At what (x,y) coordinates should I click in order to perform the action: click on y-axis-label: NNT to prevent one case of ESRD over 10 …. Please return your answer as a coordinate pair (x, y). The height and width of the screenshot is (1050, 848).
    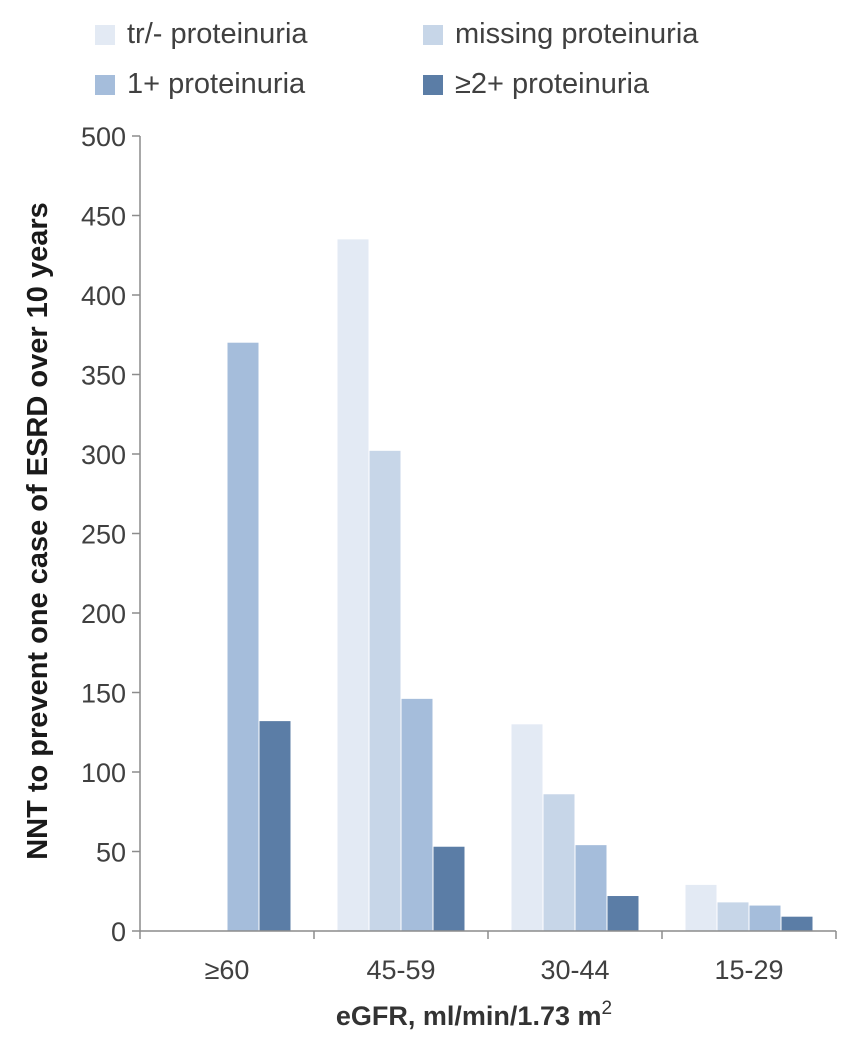
    Looking at the image, I should click on (38, 531).